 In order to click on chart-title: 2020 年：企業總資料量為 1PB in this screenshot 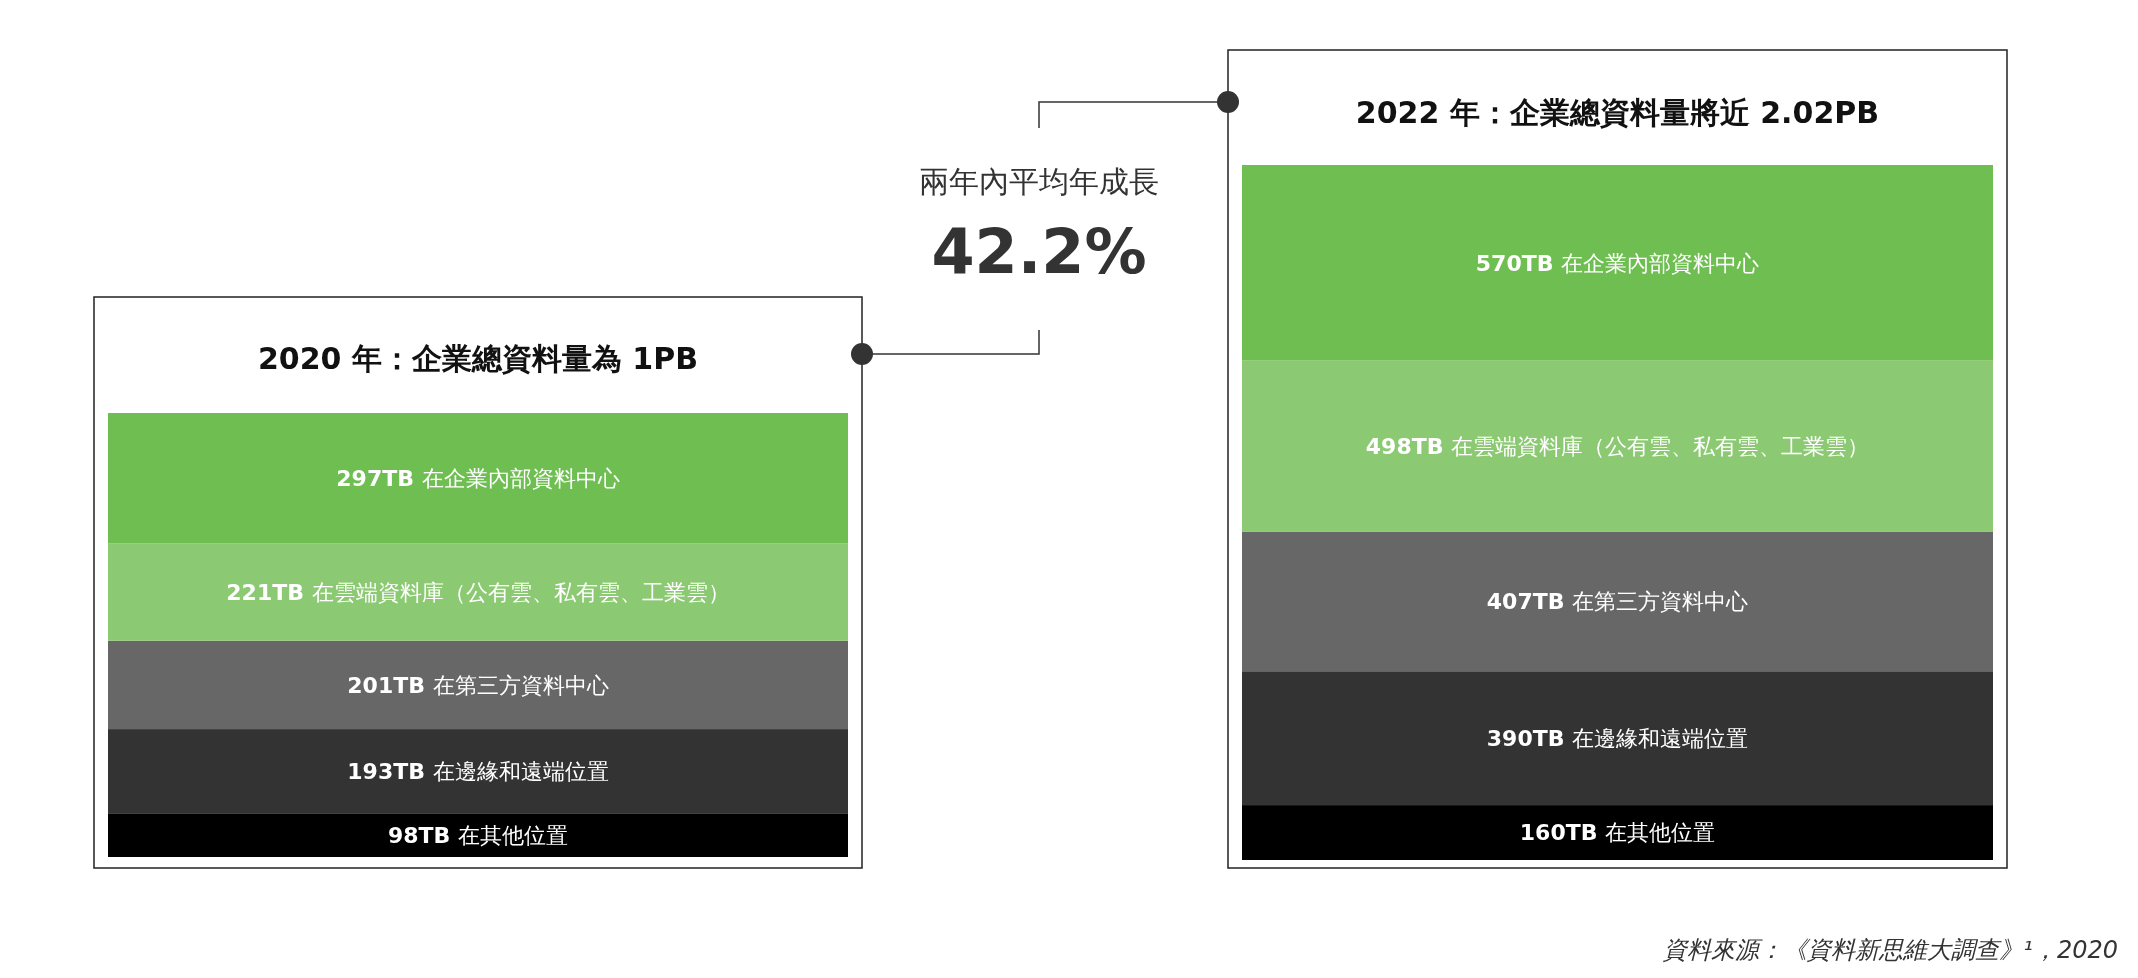, I will do `click(478, 358)`.